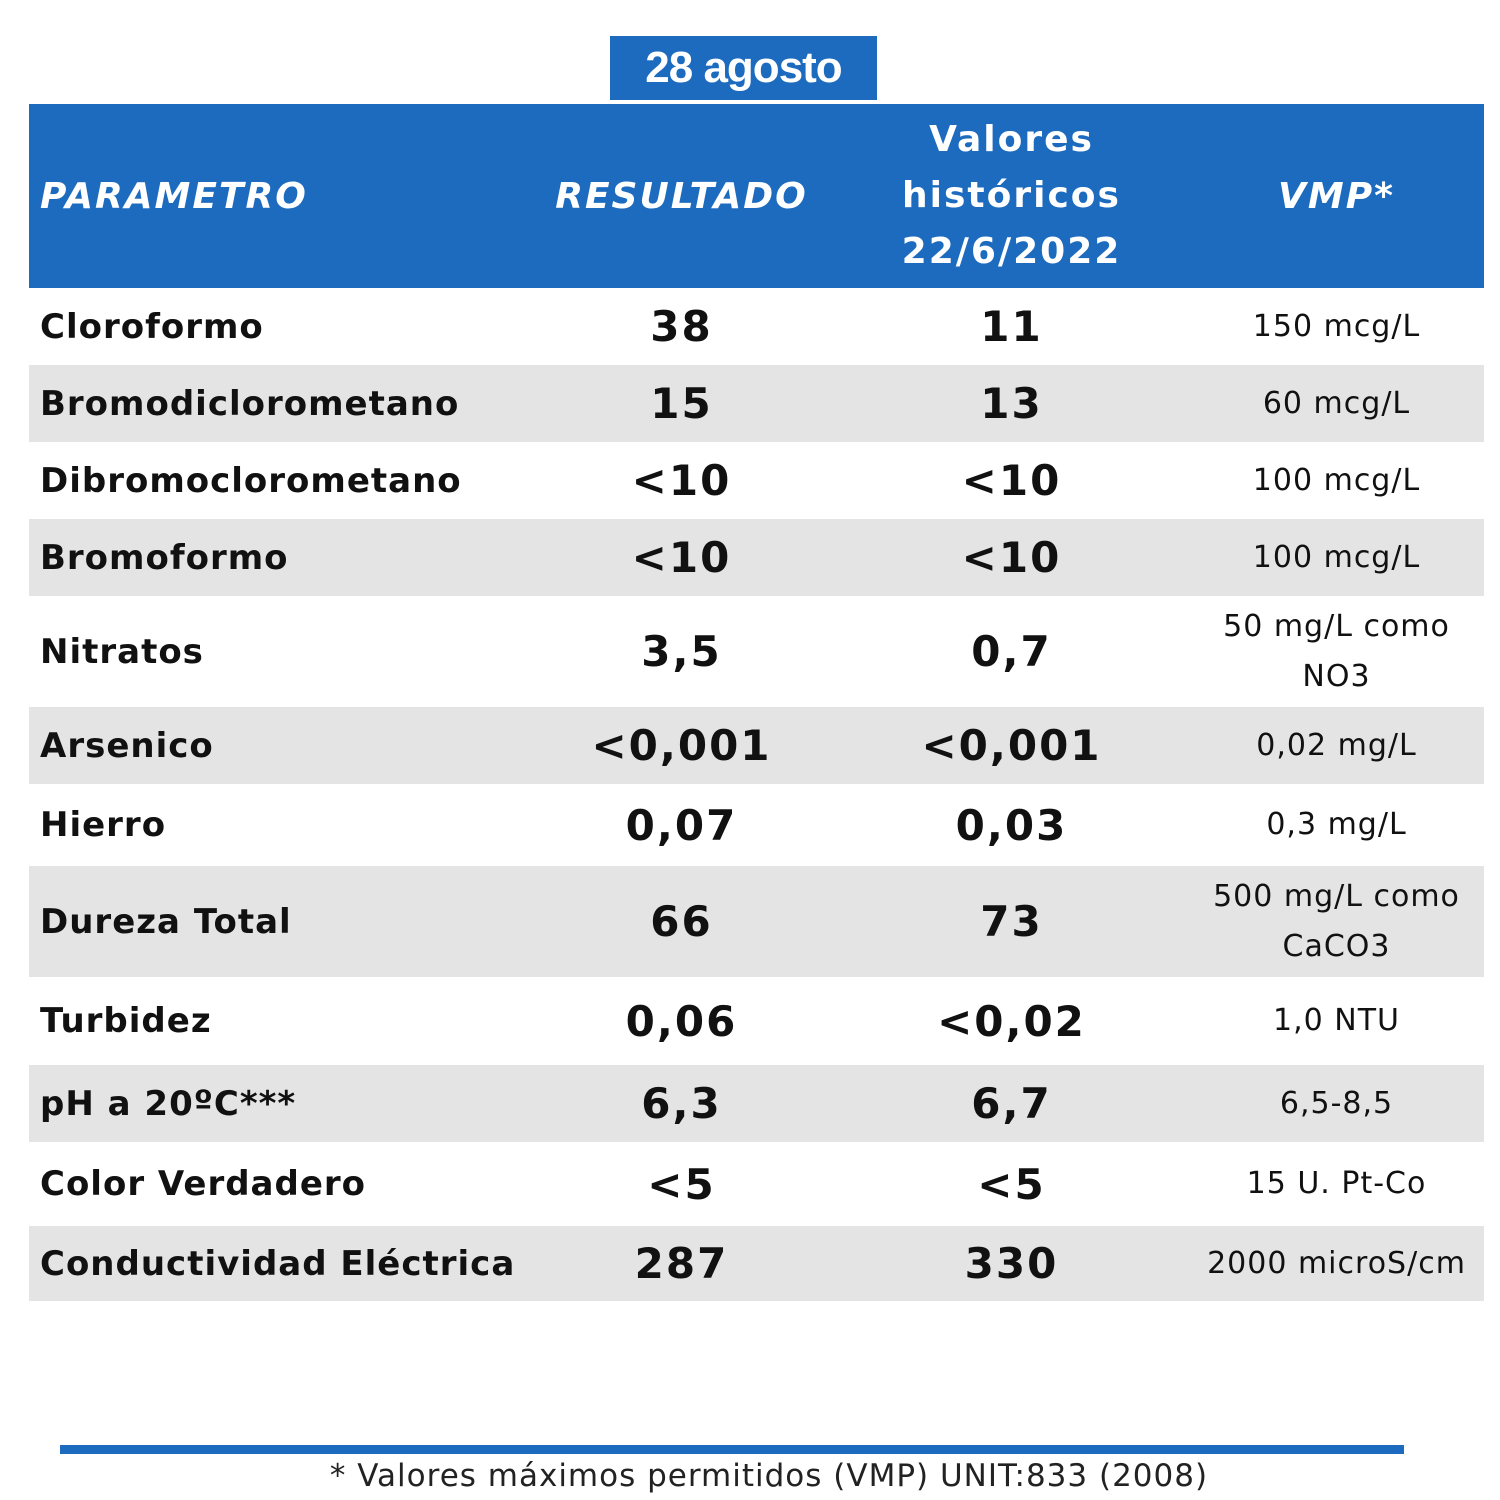 The width and height of the screenshot is (1500, 1500). I want to click on cell-vmp: 2000 microS/cm, so click(1336, 1263).